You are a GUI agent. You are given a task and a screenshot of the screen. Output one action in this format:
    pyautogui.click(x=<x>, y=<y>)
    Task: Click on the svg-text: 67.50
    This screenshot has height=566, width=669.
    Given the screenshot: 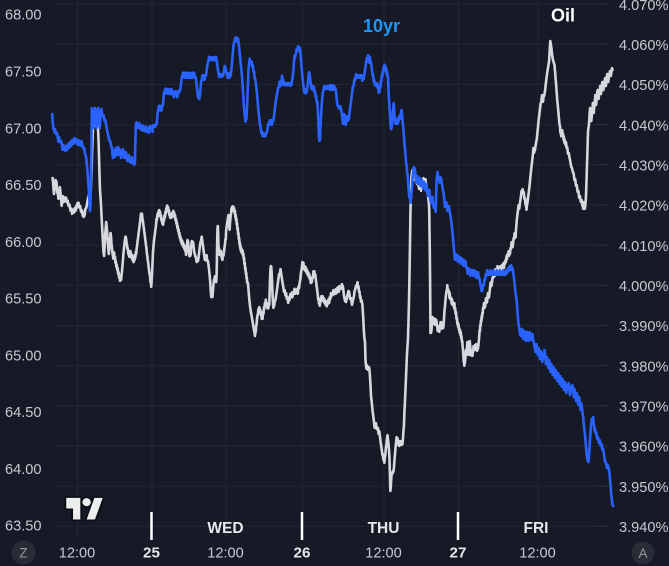 What is the action you would take?
    pyautogui.click(x=23, y=73)
    